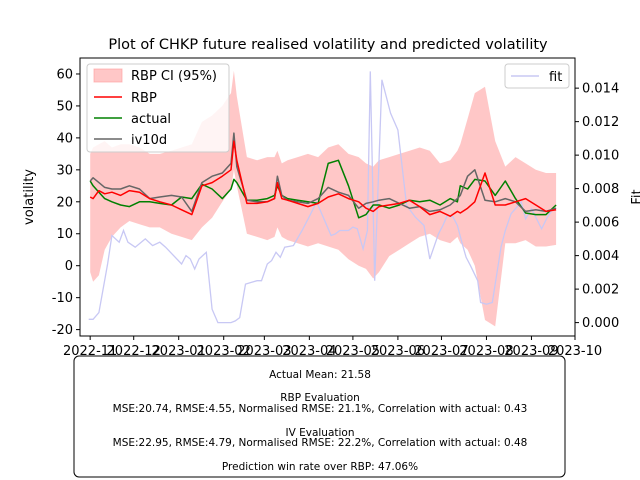  I want to click on y2-tick-label: 0.014, so click(600, 89).